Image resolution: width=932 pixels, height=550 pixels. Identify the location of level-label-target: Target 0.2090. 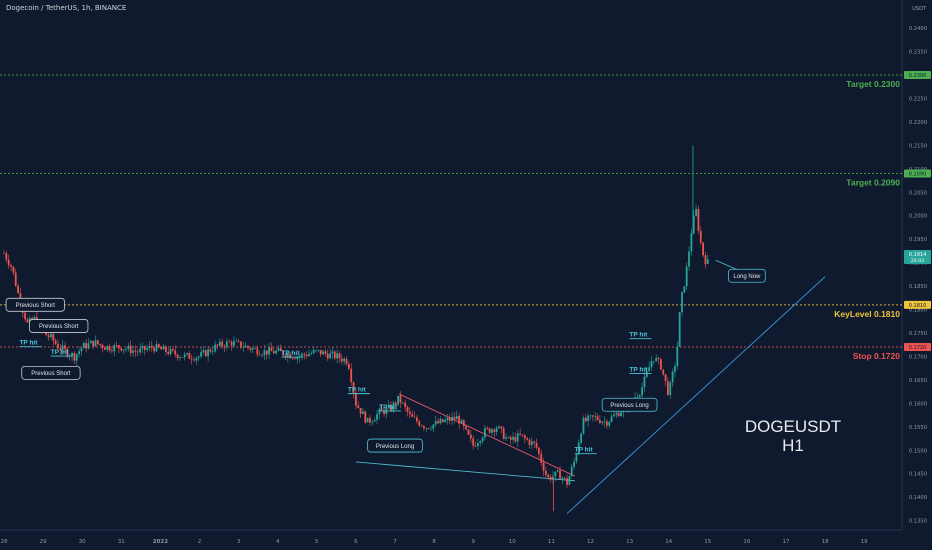
(873, 182).